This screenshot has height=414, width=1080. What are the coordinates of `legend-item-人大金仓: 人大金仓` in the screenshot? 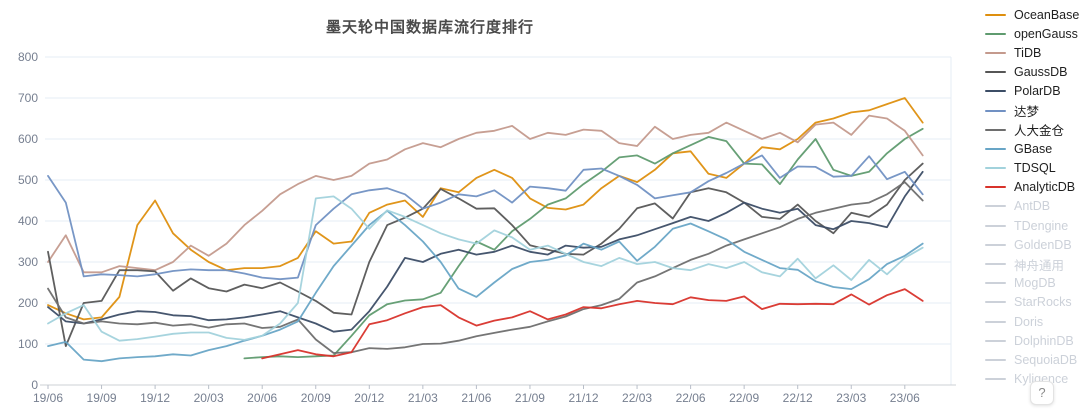 It's located at (1032, 129).